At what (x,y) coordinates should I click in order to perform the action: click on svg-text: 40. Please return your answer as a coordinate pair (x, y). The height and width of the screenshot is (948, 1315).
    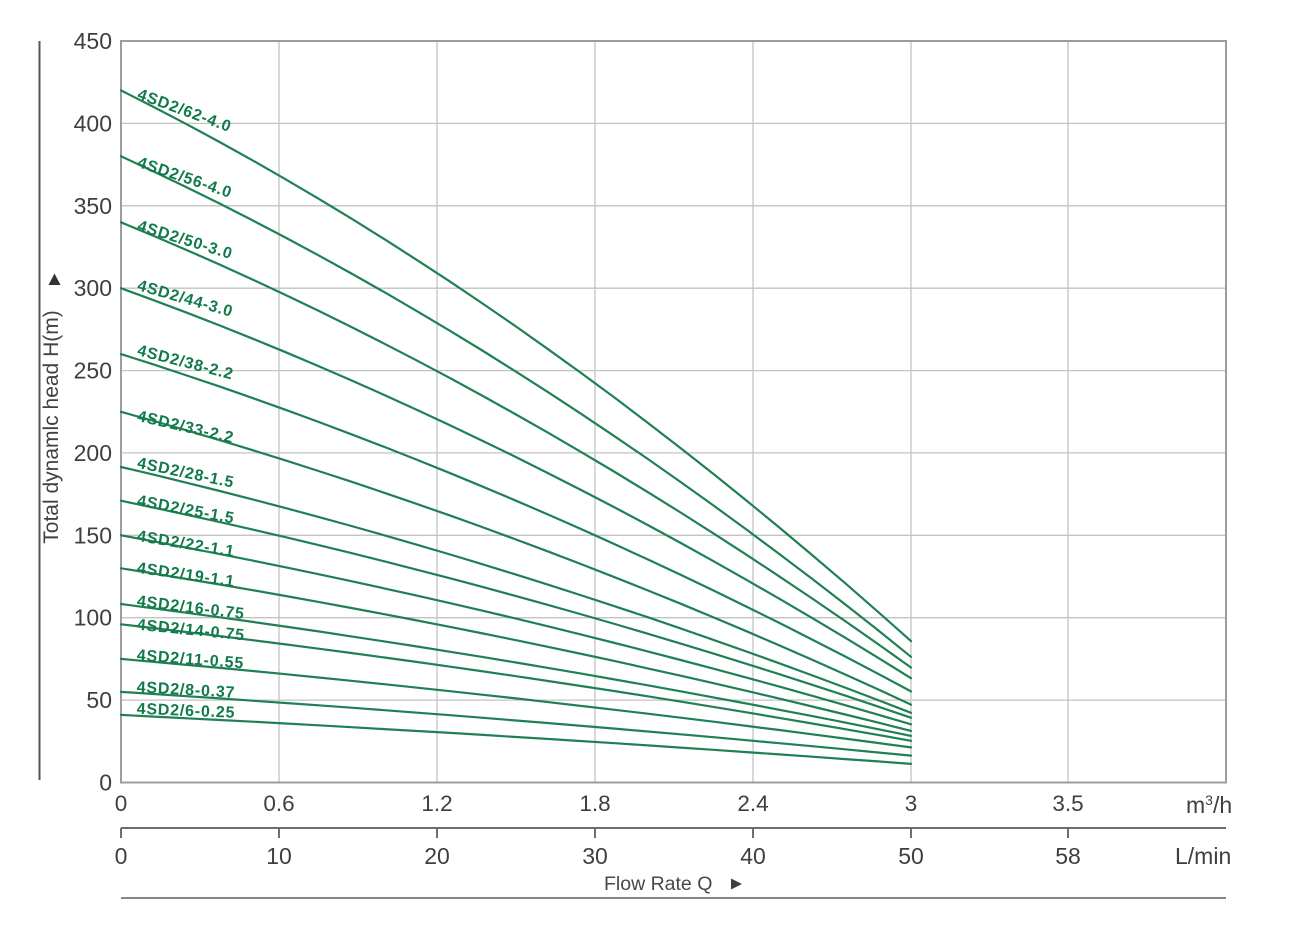
    Looking at the image, I should click on (753, 856).